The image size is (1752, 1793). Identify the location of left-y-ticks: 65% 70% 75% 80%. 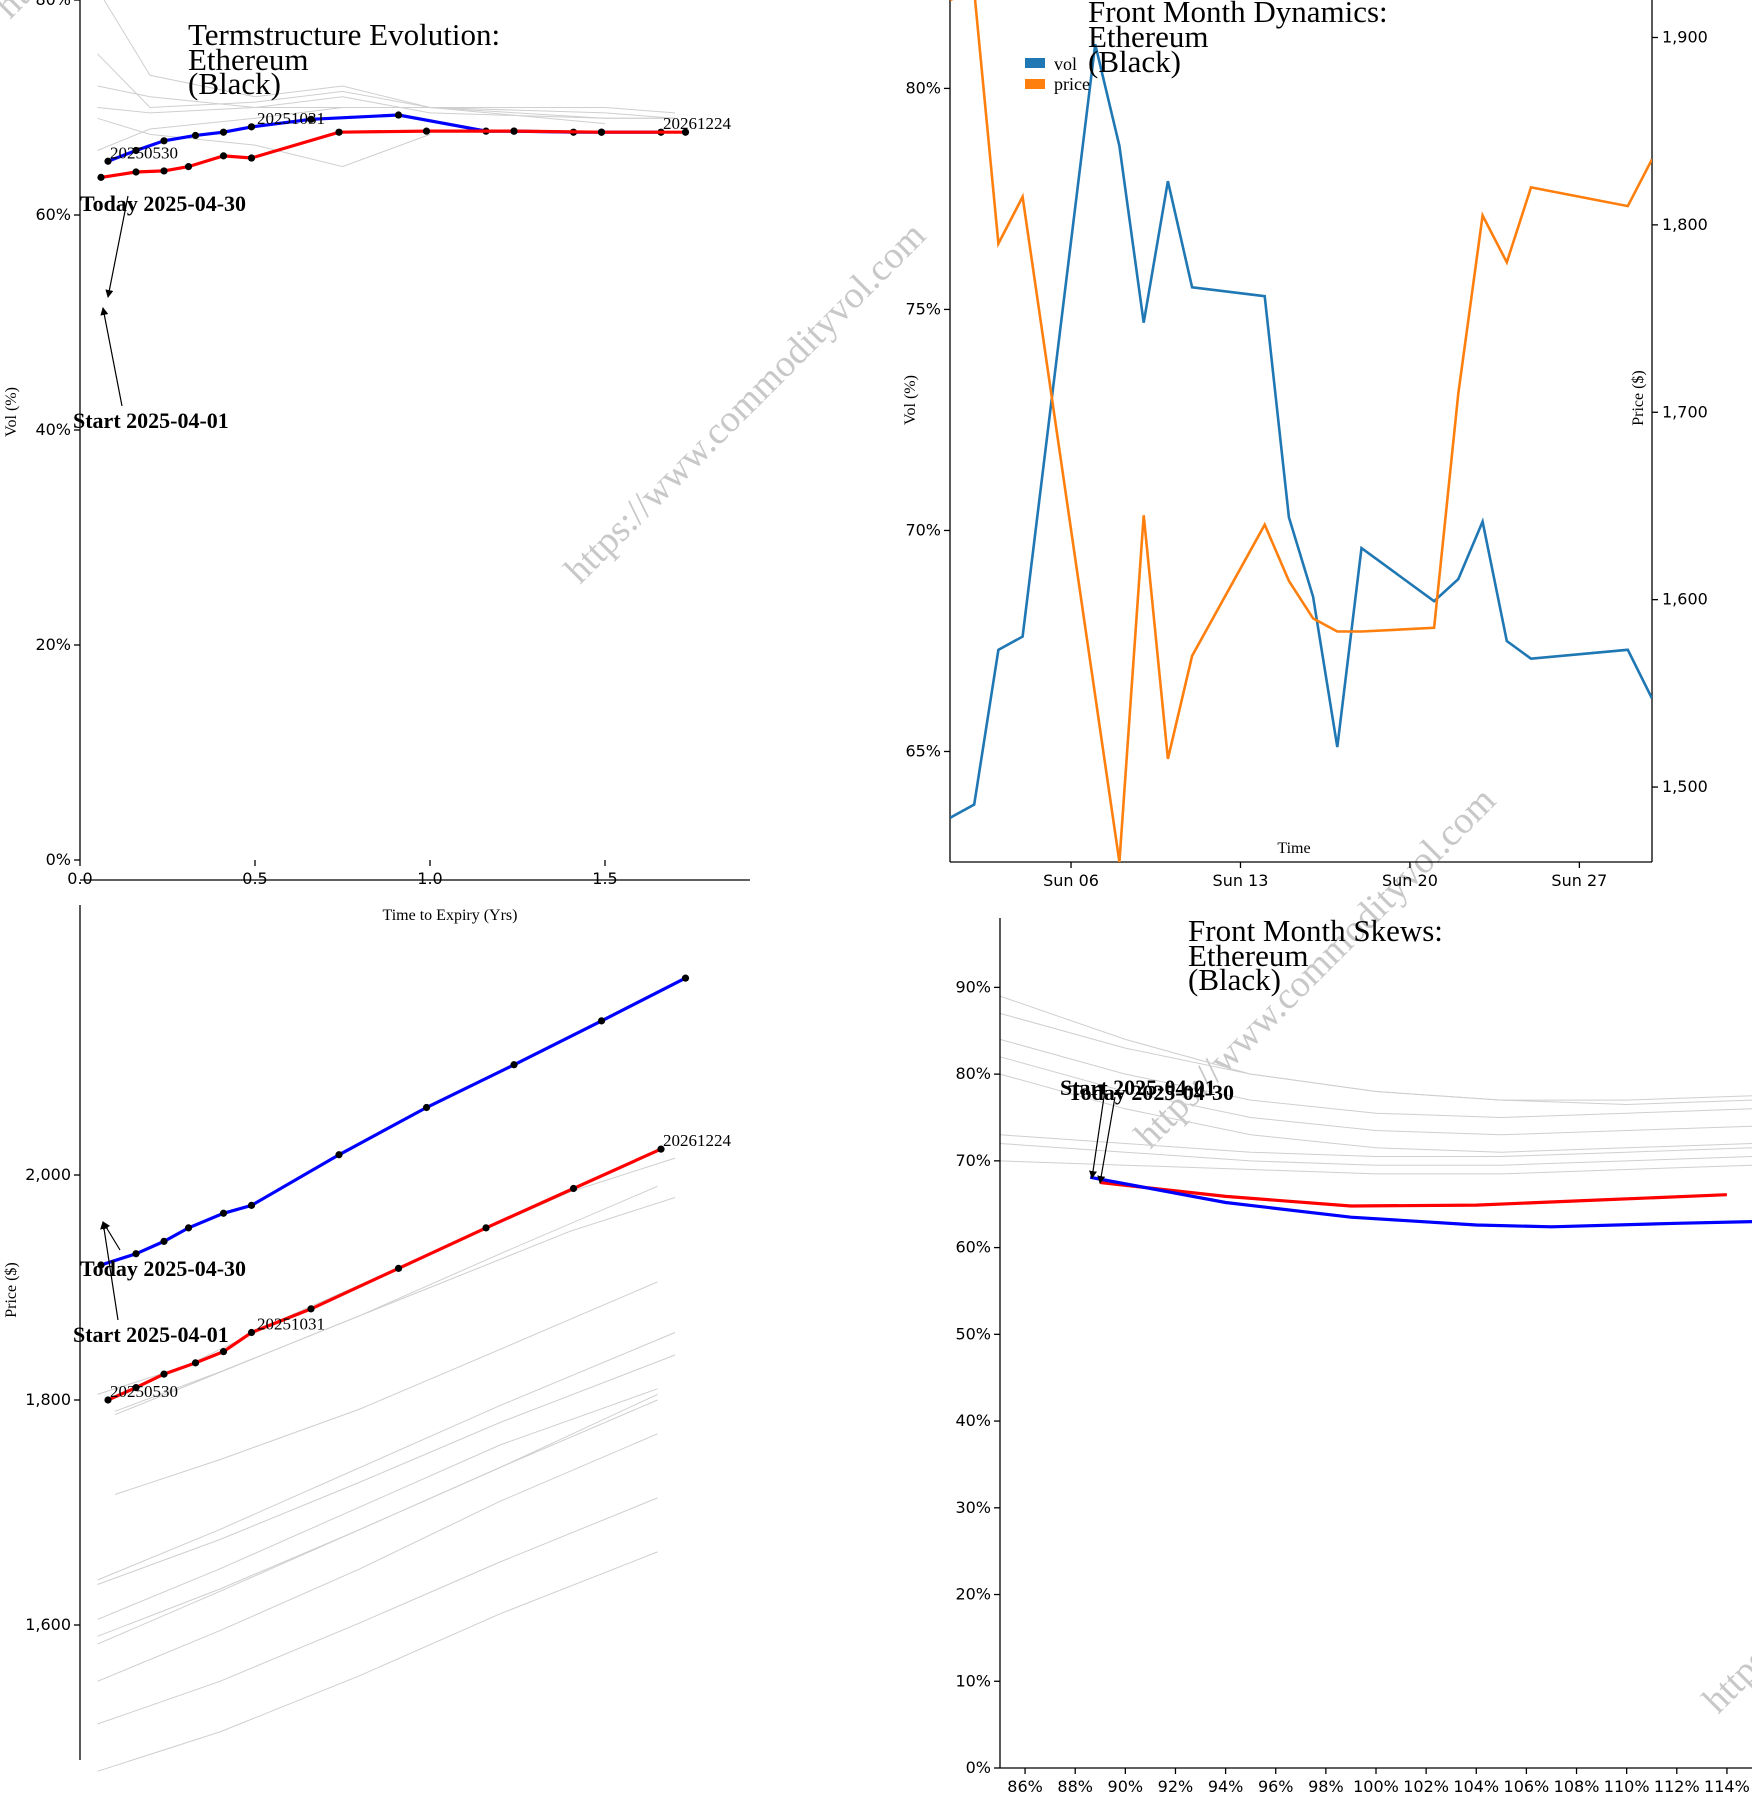
(927, 419).